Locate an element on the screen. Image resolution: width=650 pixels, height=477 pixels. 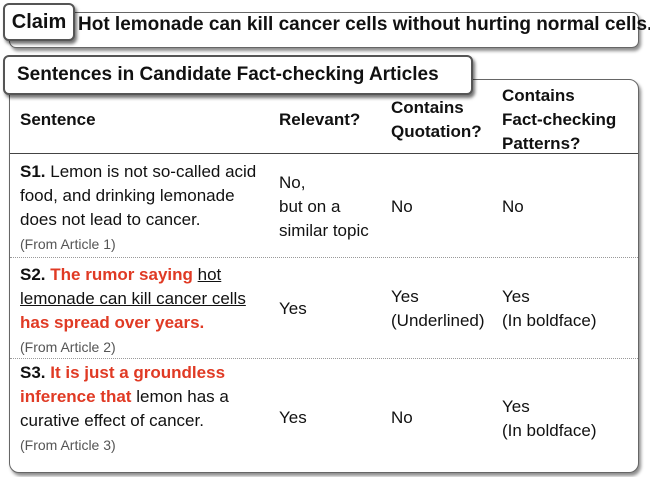
header-patterns: Contains Fact-checking Patterns? is located at coordinates (559, 120).